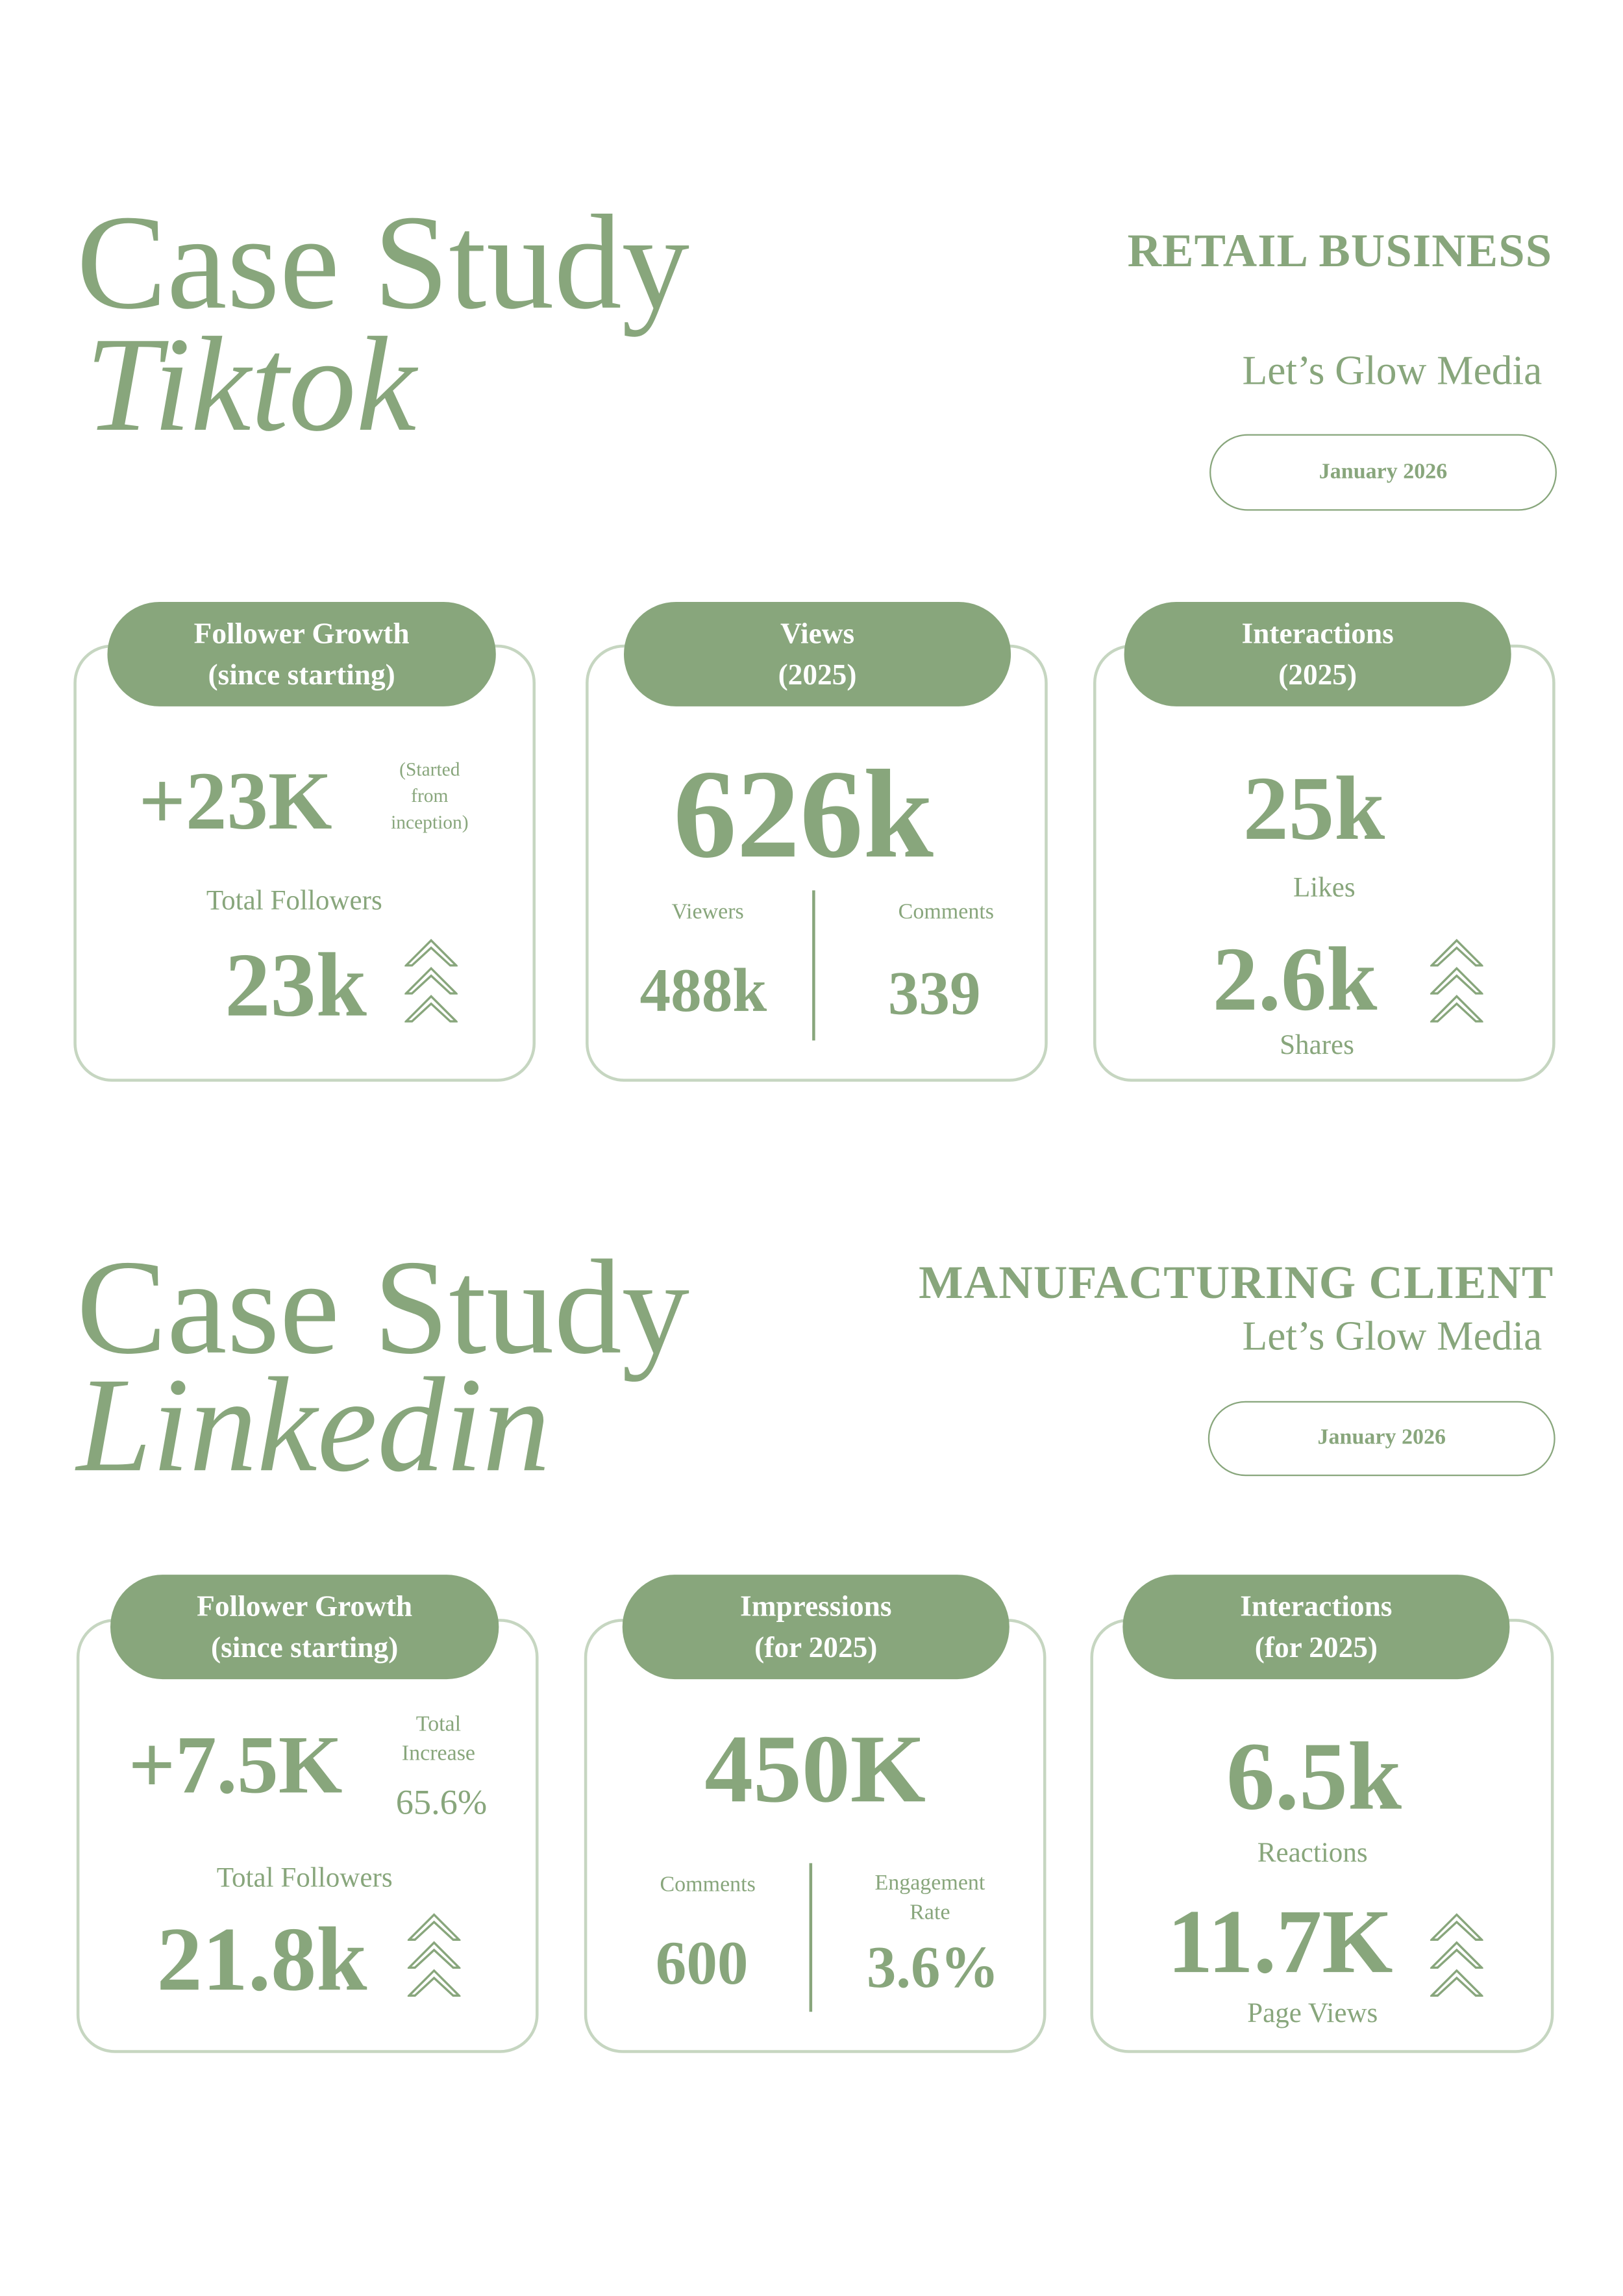 The height and width of the screenshot is (2296, 1623). Describe the element at coordinates (1317, 653) in the screenshot. I see `tiktok-interactions-card-header: Interactions (2025)` at that location.